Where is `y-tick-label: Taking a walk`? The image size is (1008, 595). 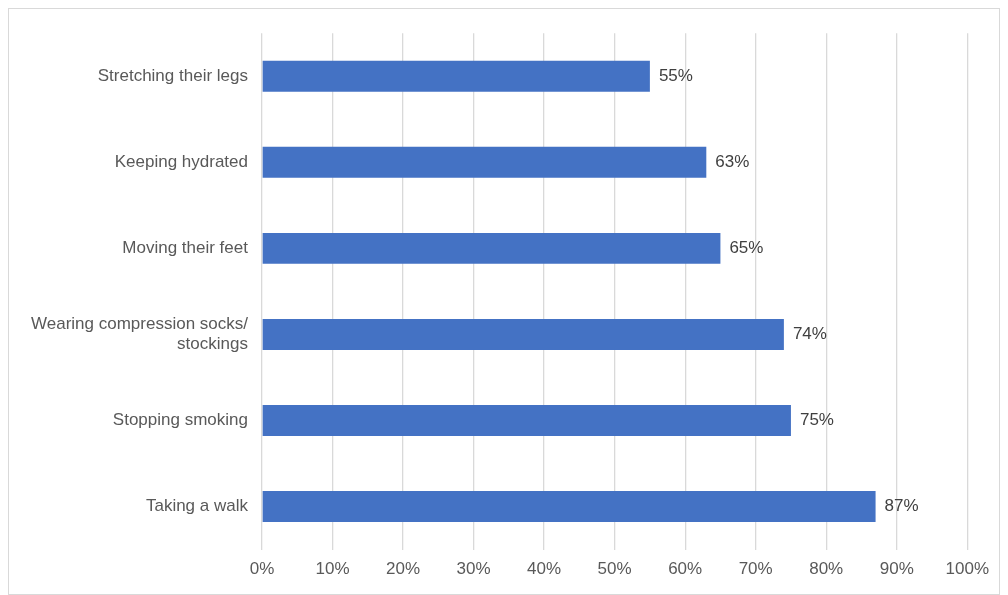 y-tick-label: Taking a walk is located at coordinates (197, 506).